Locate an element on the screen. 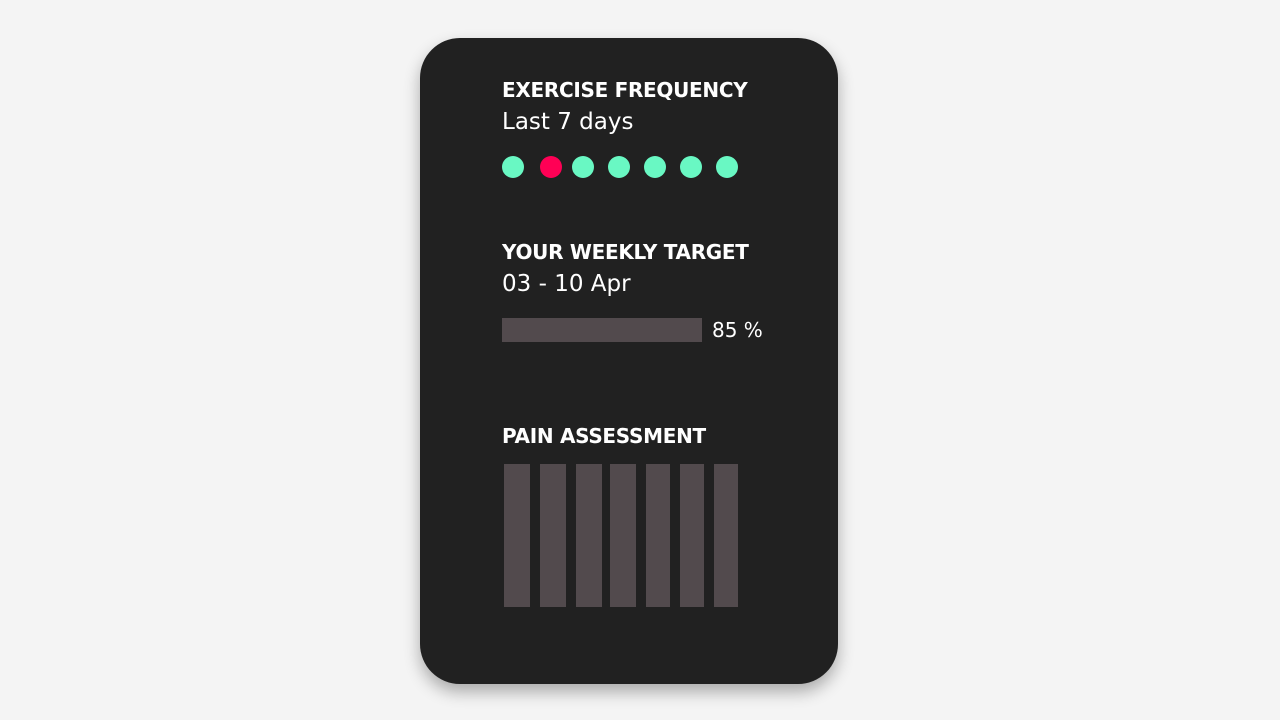  day-dot-missed is located at coordinates (551, 167).